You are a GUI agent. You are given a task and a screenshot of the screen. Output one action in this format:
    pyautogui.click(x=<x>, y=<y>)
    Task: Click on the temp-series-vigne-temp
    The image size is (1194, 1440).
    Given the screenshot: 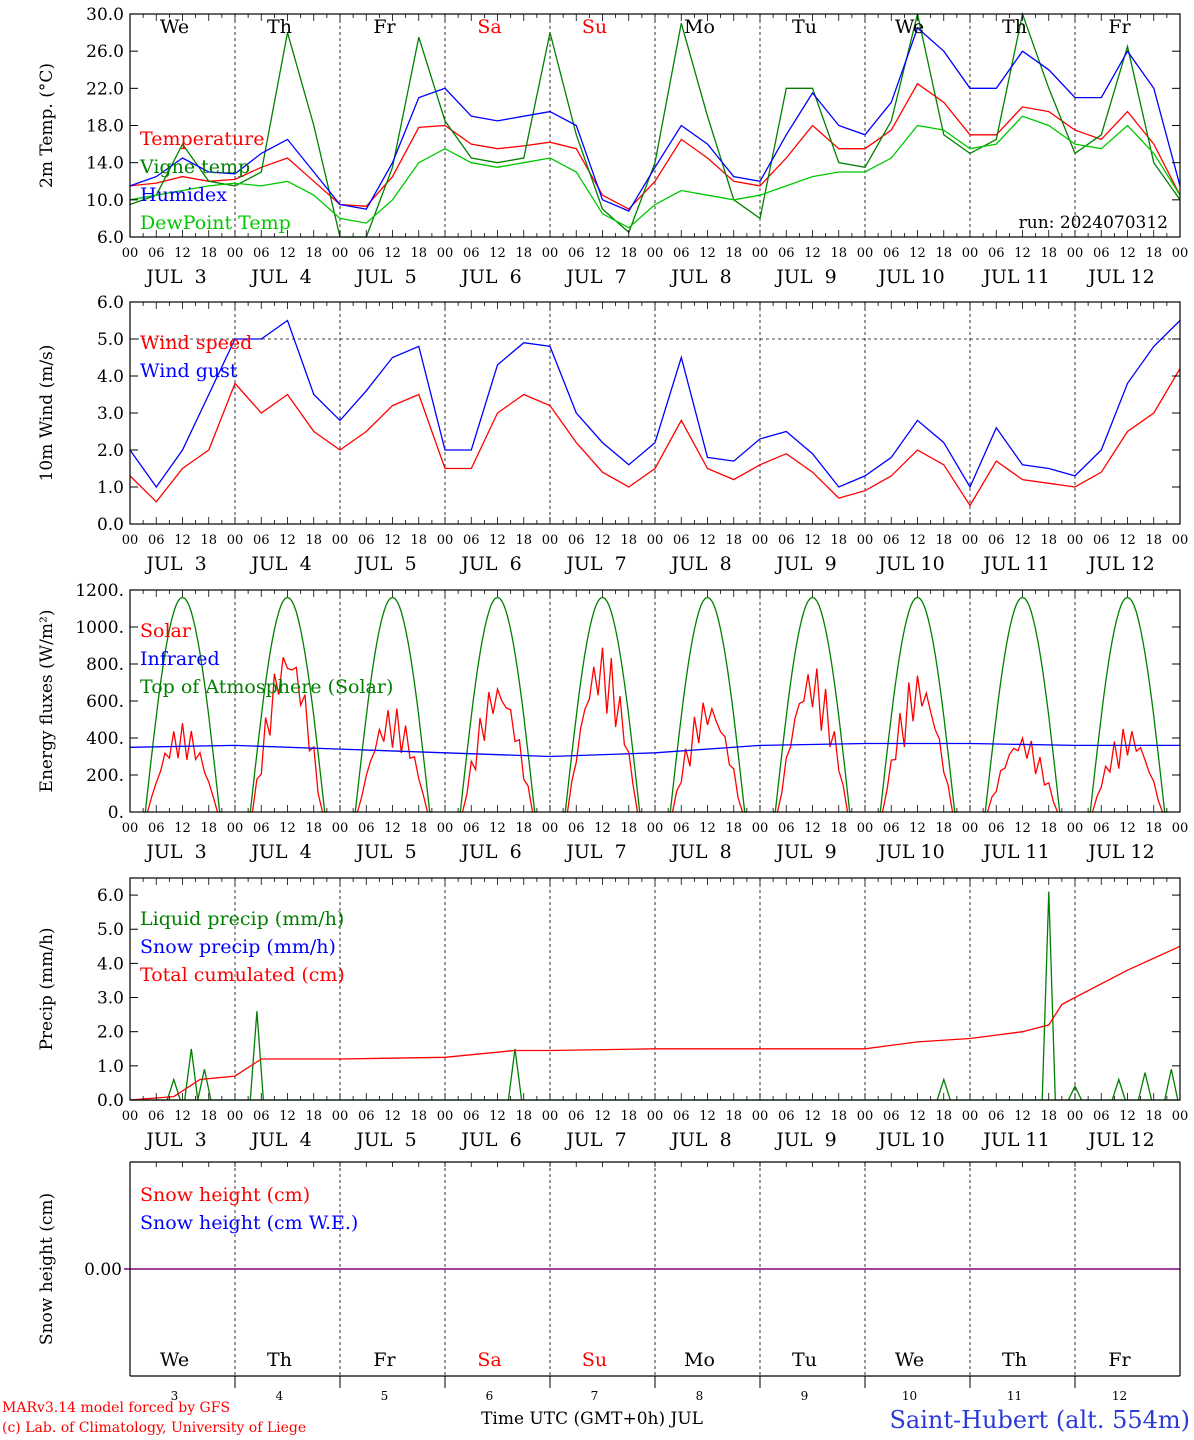 What is the action you would take?
    pyautogui.click(x=655, y=124)
    